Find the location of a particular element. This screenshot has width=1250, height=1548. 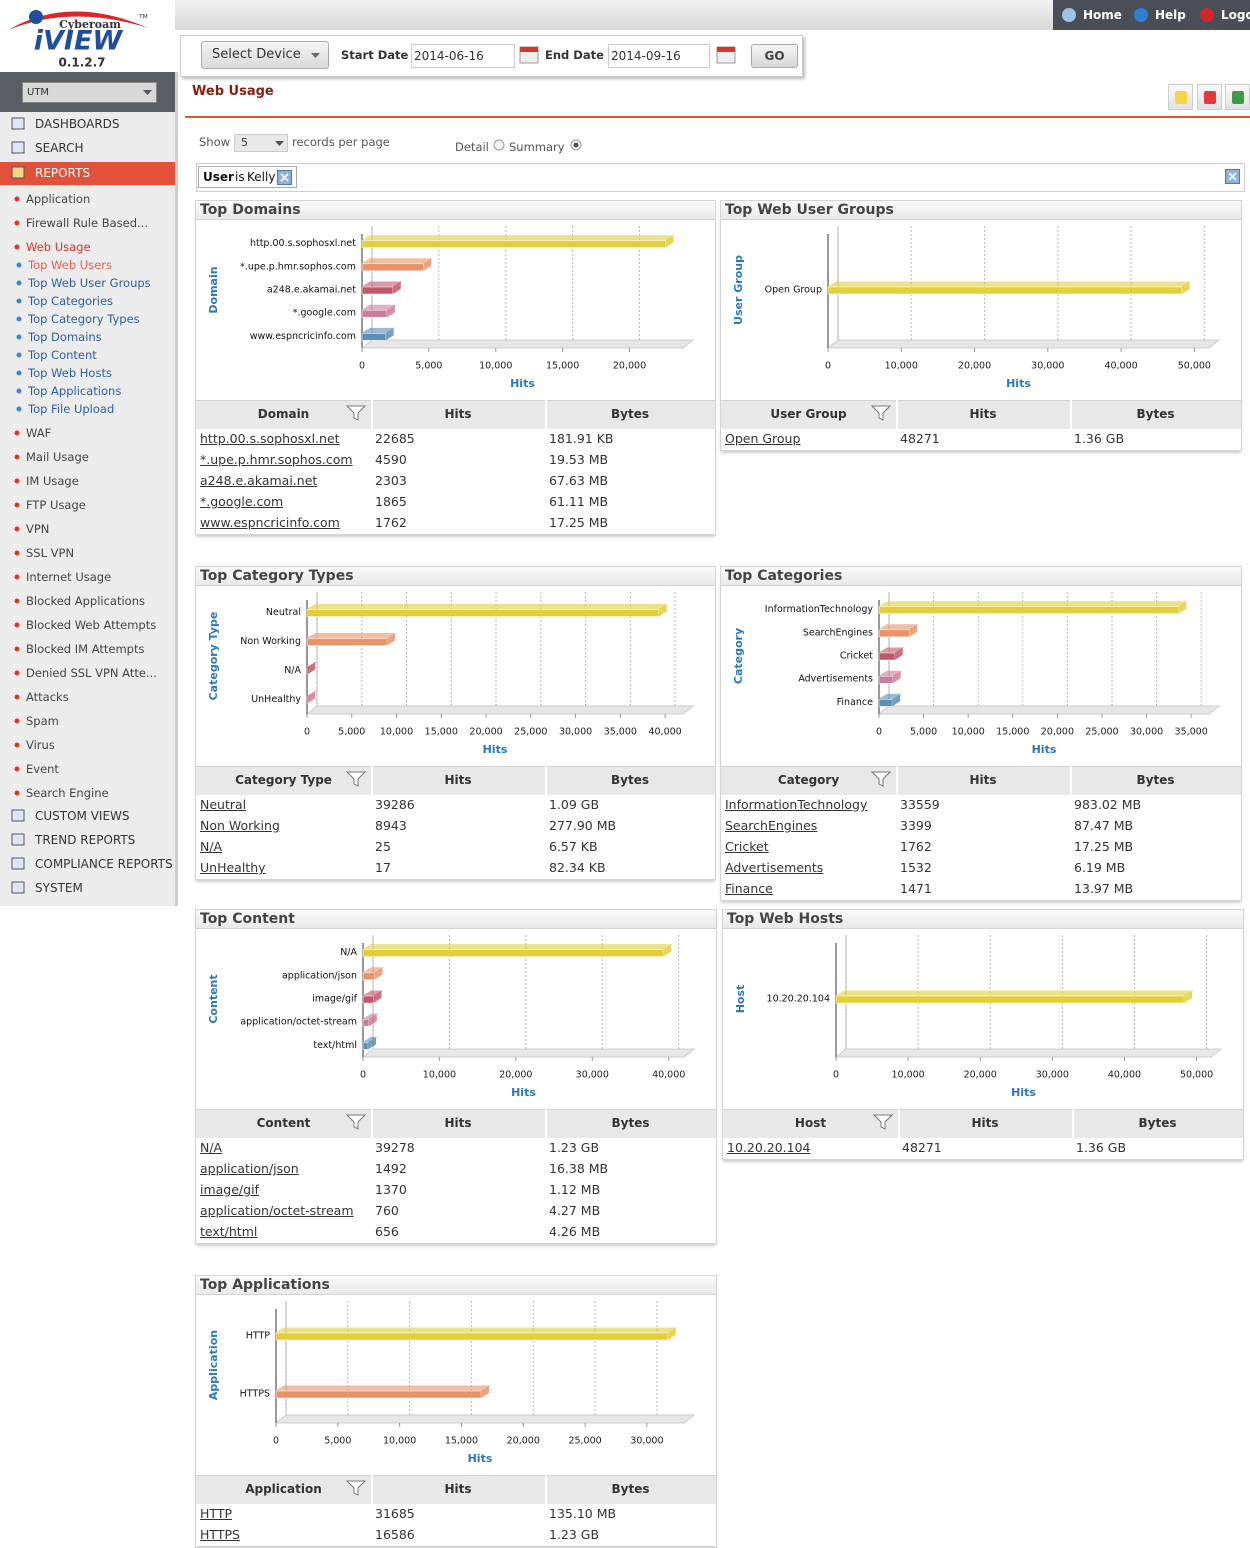

report-link: Mail Usage is located at coordinates (57, 457).